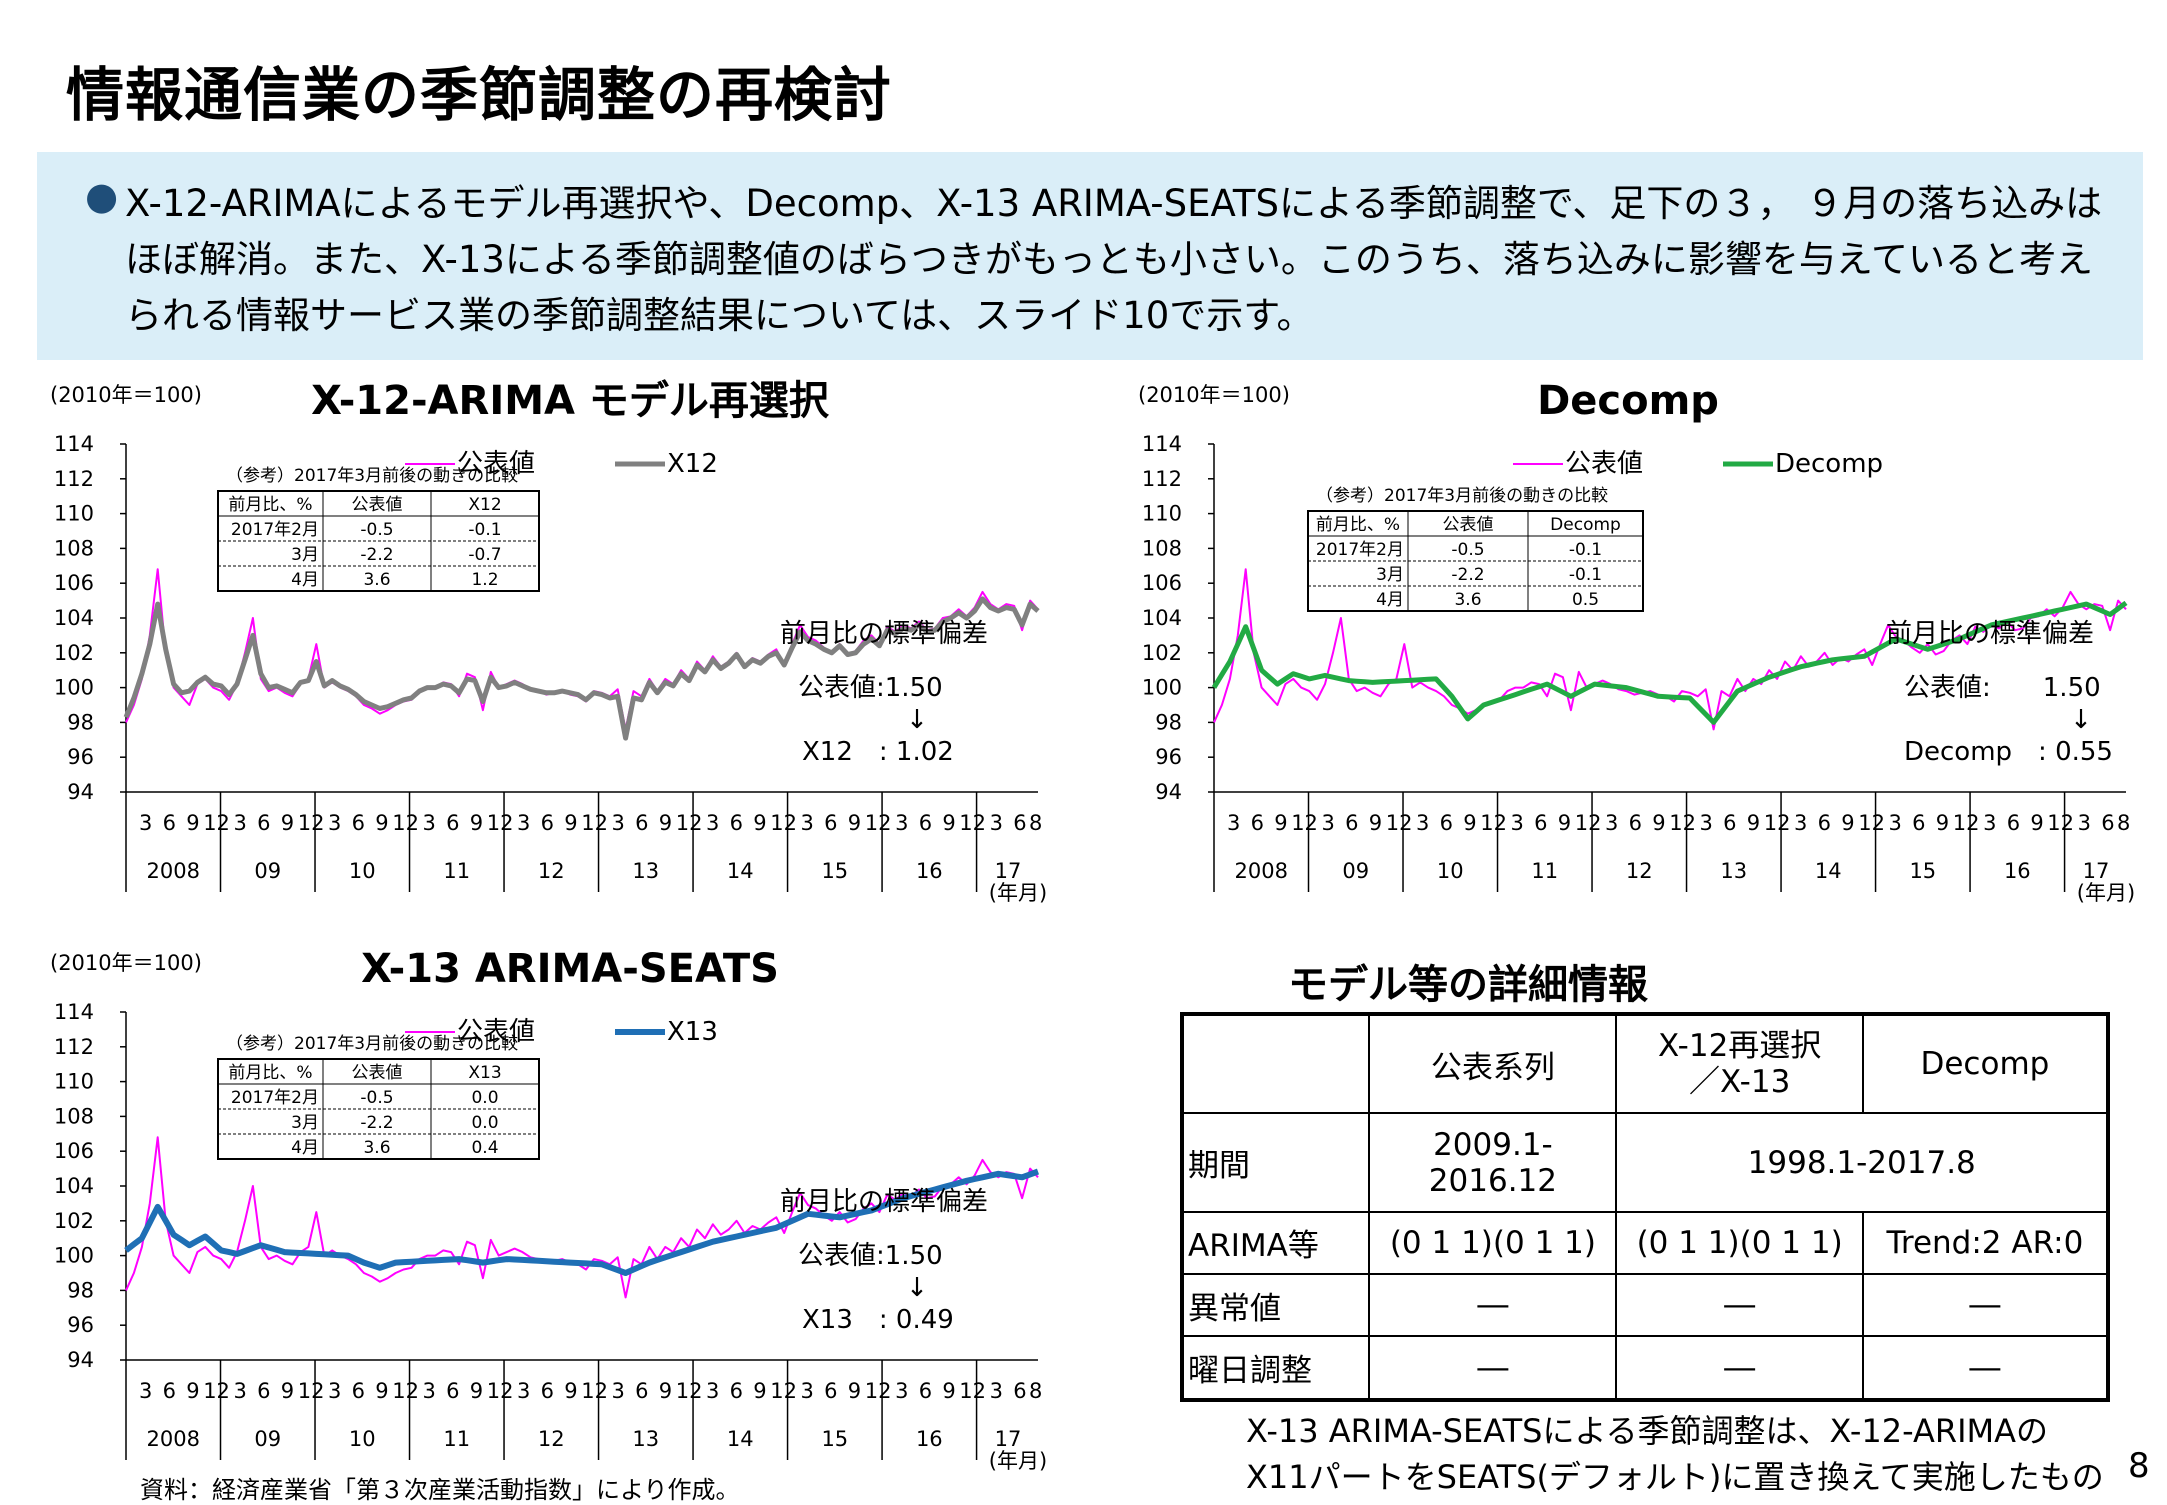 Image resolution: width=2167 pixels, height=1505 pixels. Describe the element at coordinates (1162, 548) in the screenshot. I see `y-tick-label: 108` at that location.